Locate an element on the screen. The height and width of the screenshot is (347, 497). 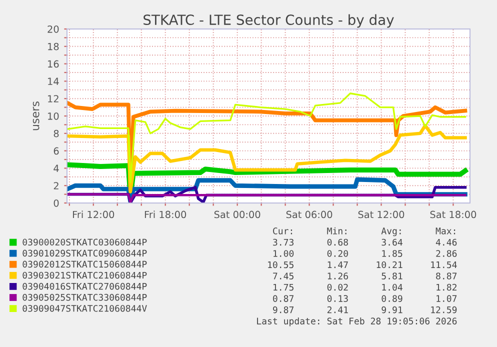
legend-label: 03900020STKATC03060844P is located at coordinates (84, 242).